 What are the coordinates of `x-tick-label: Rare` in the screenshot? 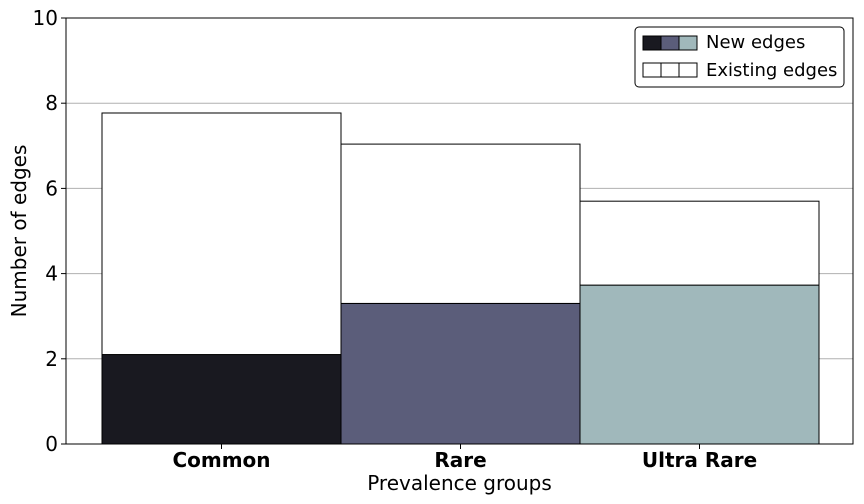 It's located at (460, 460).